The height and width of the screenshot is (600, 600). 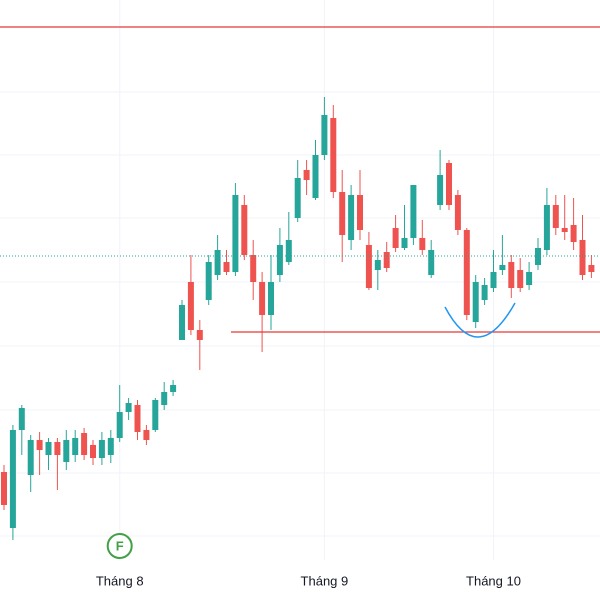 I want to click on x-tick-label: Tháng 9, so click(x=325, y=580).